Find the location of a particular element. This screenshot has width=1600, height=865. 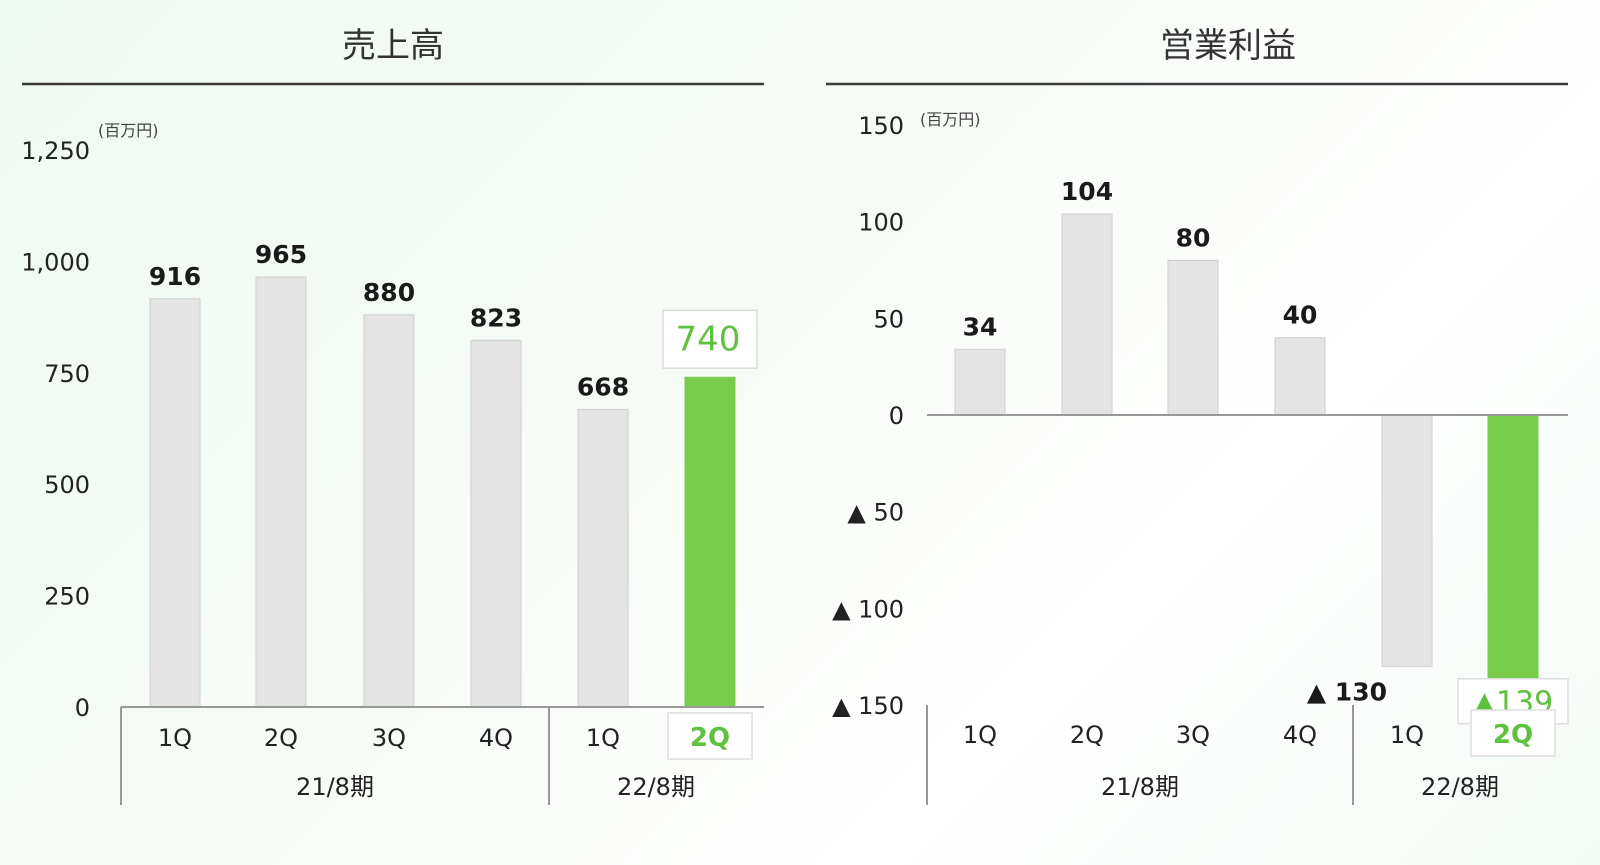

value-label: 880 is located at coordinates (389, 292).